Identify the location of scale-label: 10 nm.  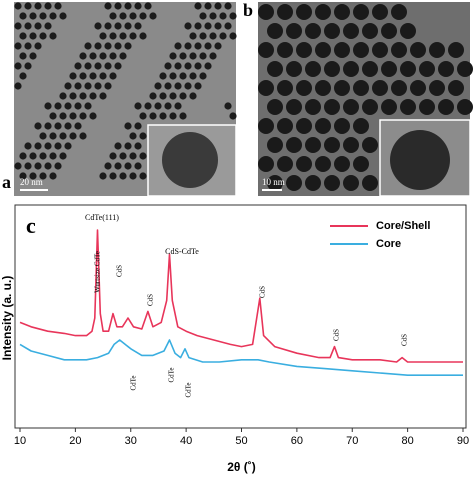
(273, 182).